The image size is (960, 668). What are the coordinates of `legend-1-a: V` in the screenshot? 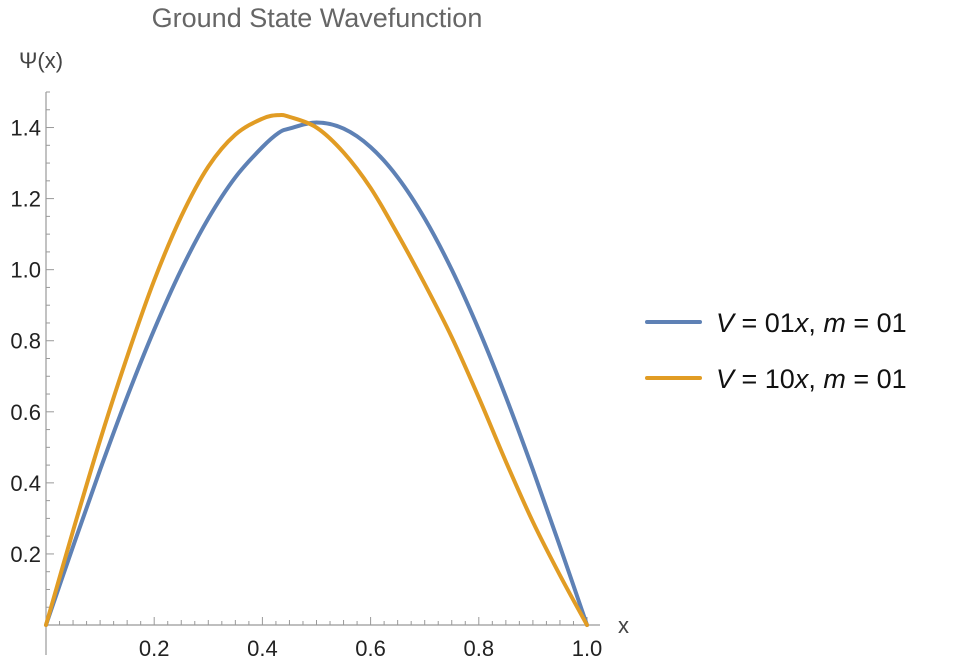 It's located at (726, 323).